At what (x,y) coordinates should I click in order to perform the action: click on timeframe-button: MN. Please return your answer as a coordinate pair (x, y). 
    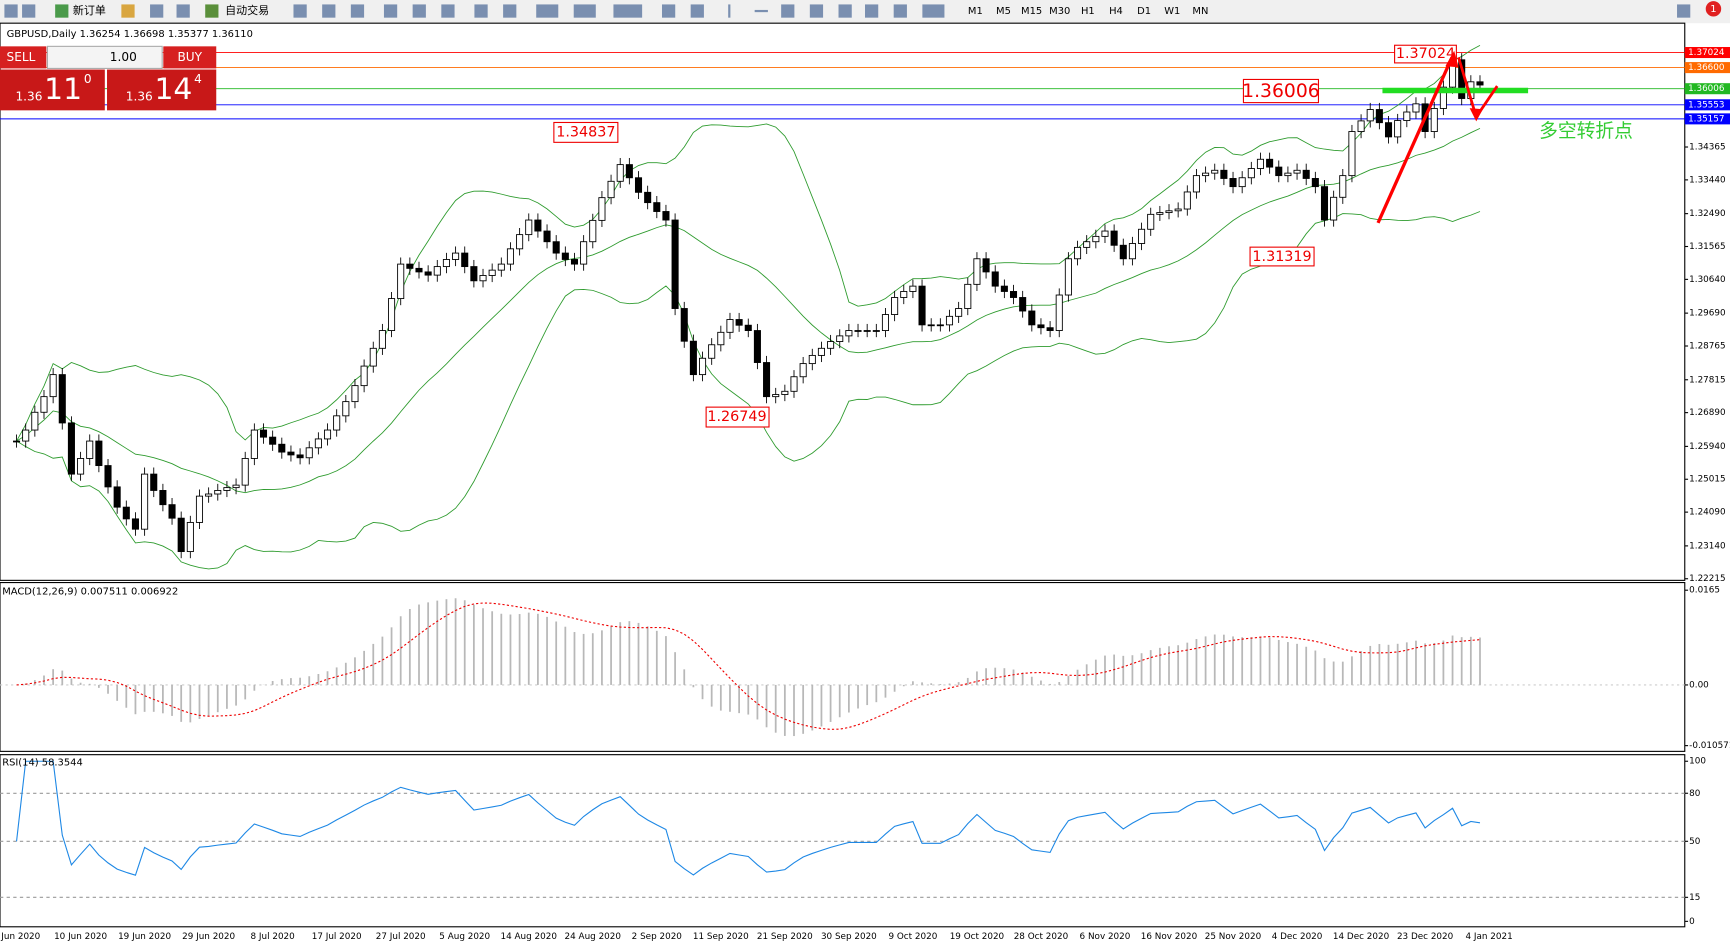
    Looking at the image, I should click on (1200, 11).